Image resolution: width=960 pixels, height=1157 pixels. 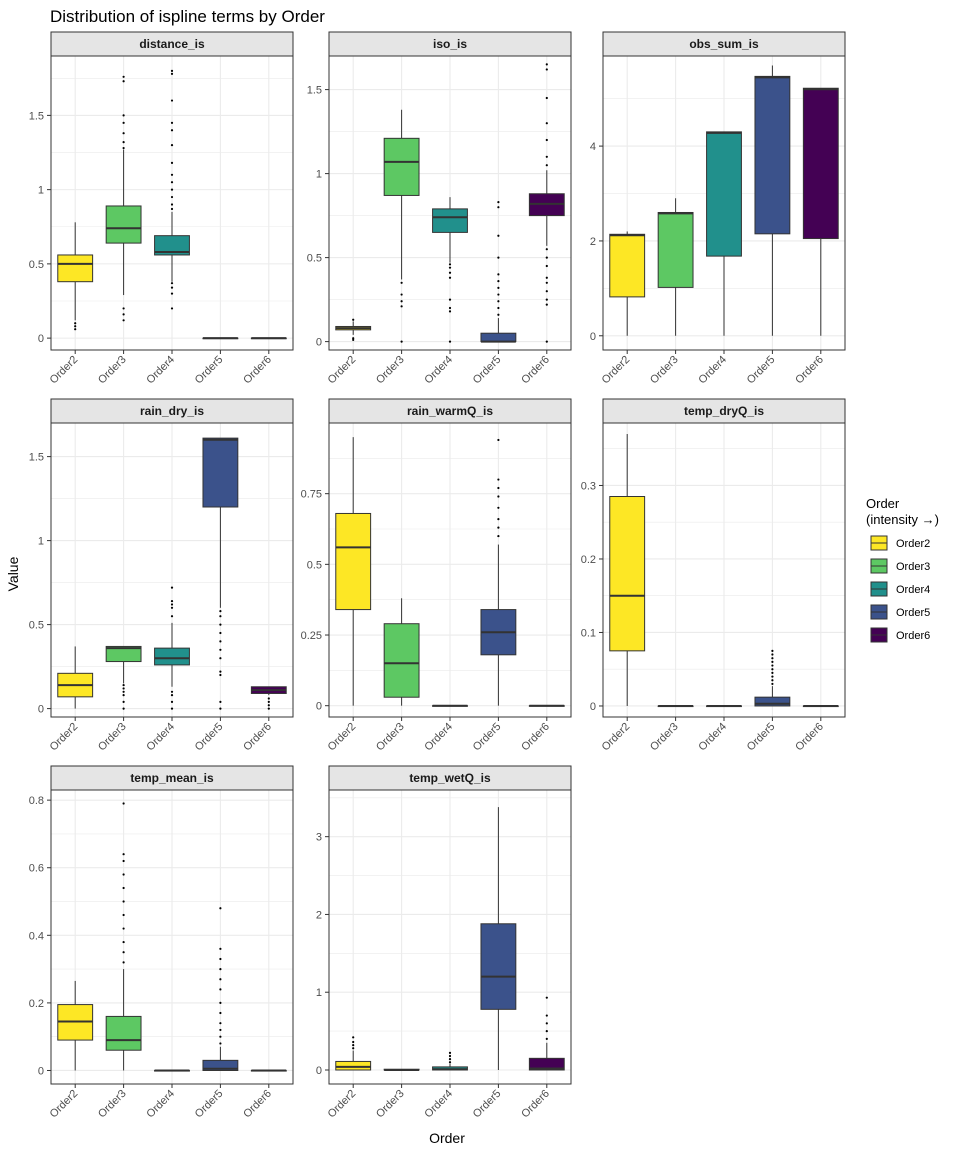 What do you see at coordinates (593, 147) in the screenshot?
I see `y-tick-label: 4` at bounding box center [593, 147].